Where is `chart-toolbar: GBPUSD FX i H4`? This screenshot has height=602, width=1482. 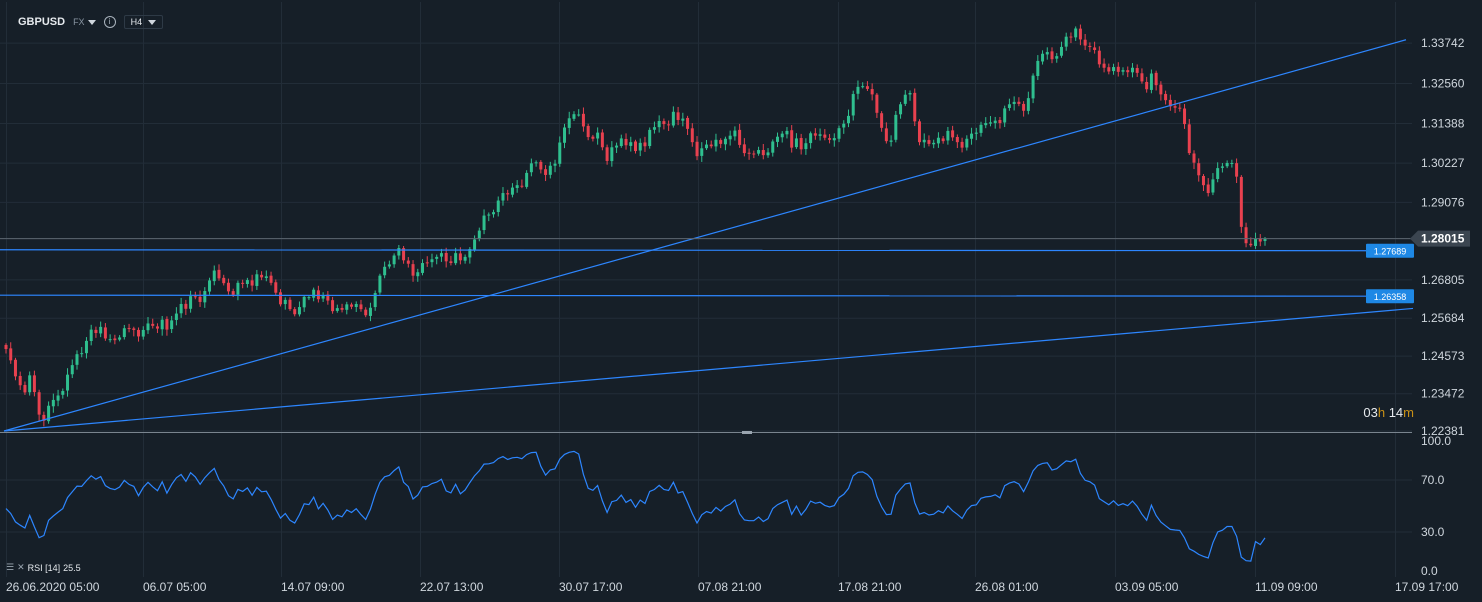
chart-toolbar: GBPUSD FX i H4 is located at coordinates (91, 22).